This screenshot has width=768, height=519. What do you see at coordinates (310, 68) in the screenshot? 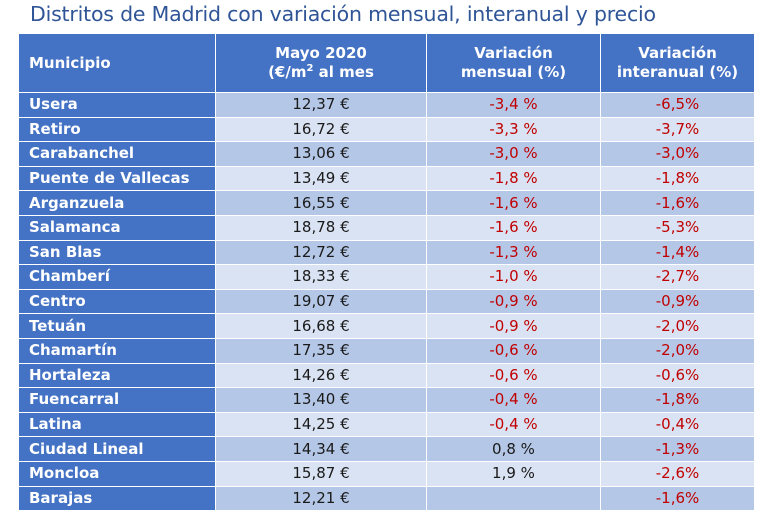
I see `header-price-superscript: 2` at bounding box center [310, 68].